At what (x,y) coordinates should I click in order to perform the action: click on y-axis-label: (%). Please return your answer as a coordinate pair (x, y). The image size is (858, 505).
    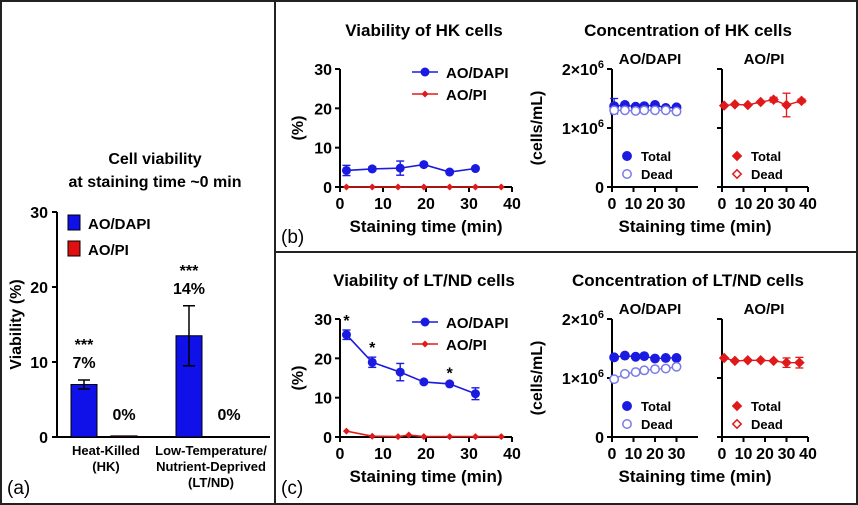
    Looking at the image, I should click on (298, 128).